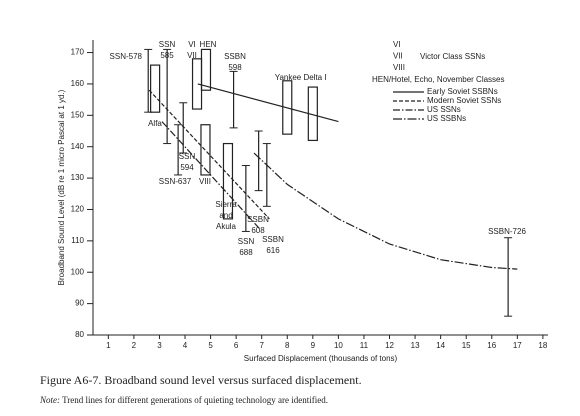 The height and width of the screenshot is (416, 580). Describe the element at coordinates (313, 345) in the screenshot. I see `x-tick-label: 9` at that location.